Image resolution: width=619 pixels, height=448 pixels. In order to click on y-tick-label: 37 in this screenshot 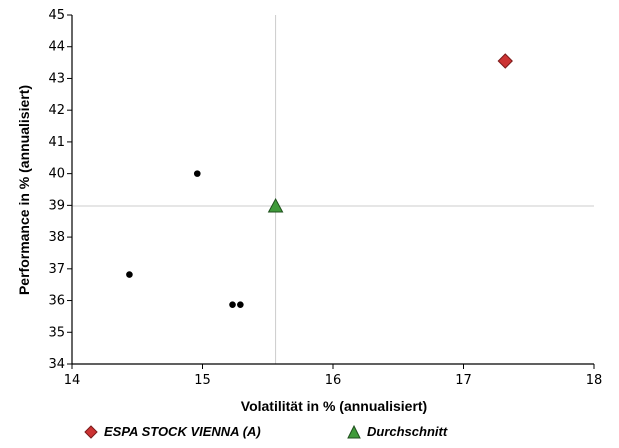, I will do `click(56, 269)`.